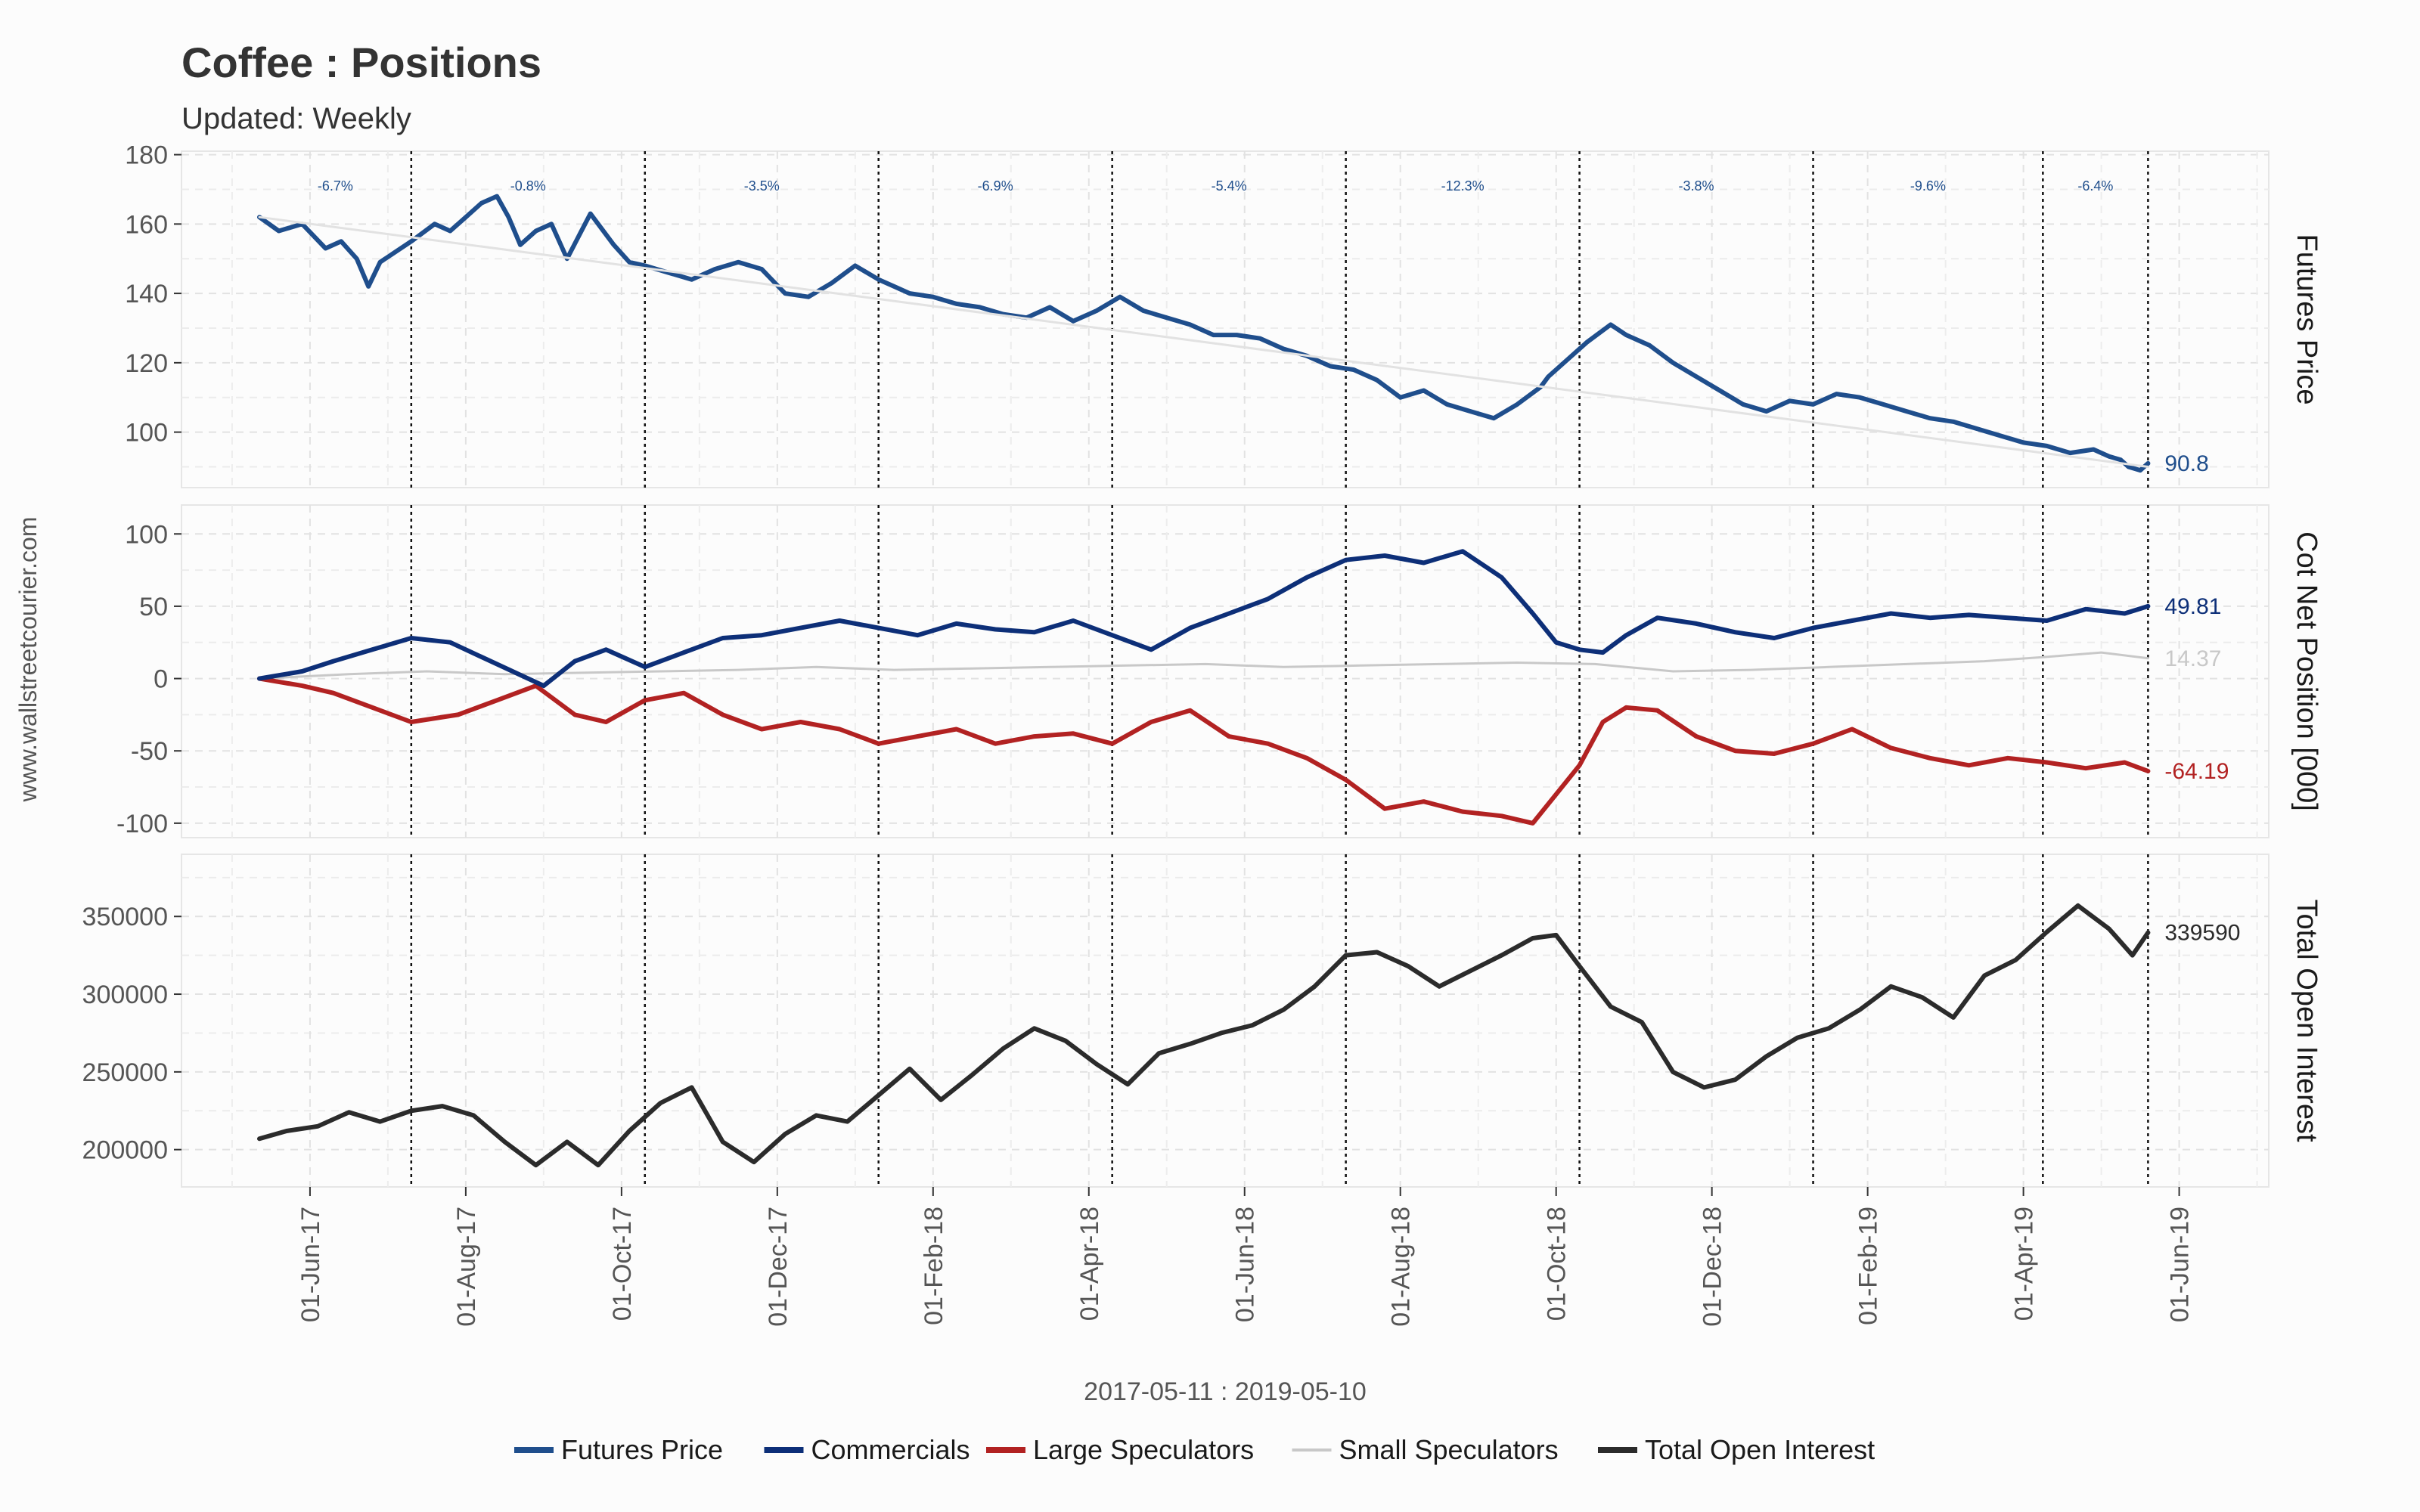 This screenshot has width=2420, height=1512. Describe the element at coordinates (1089, 1264) in the screenshot. I see `x-tick-label: 01-Apr-18` at that location.